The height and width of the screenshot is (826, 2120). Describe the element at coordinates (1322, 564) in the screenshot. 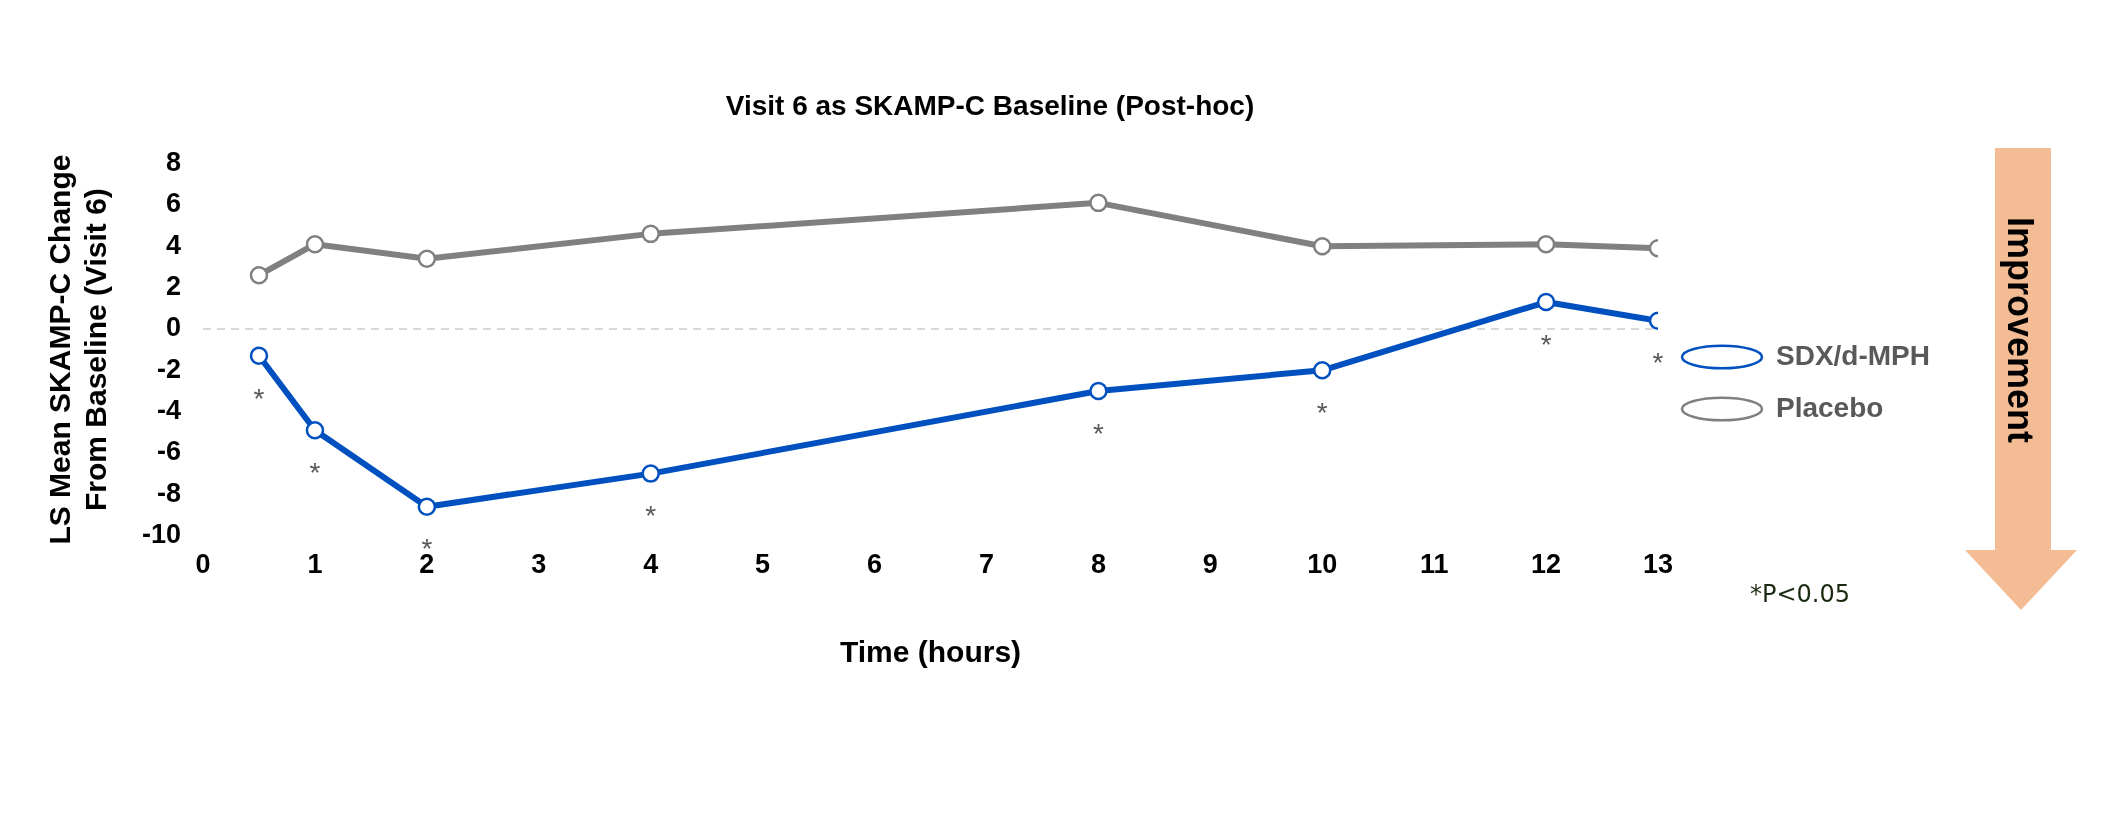

I see `x-tick-label: 10` at that location.